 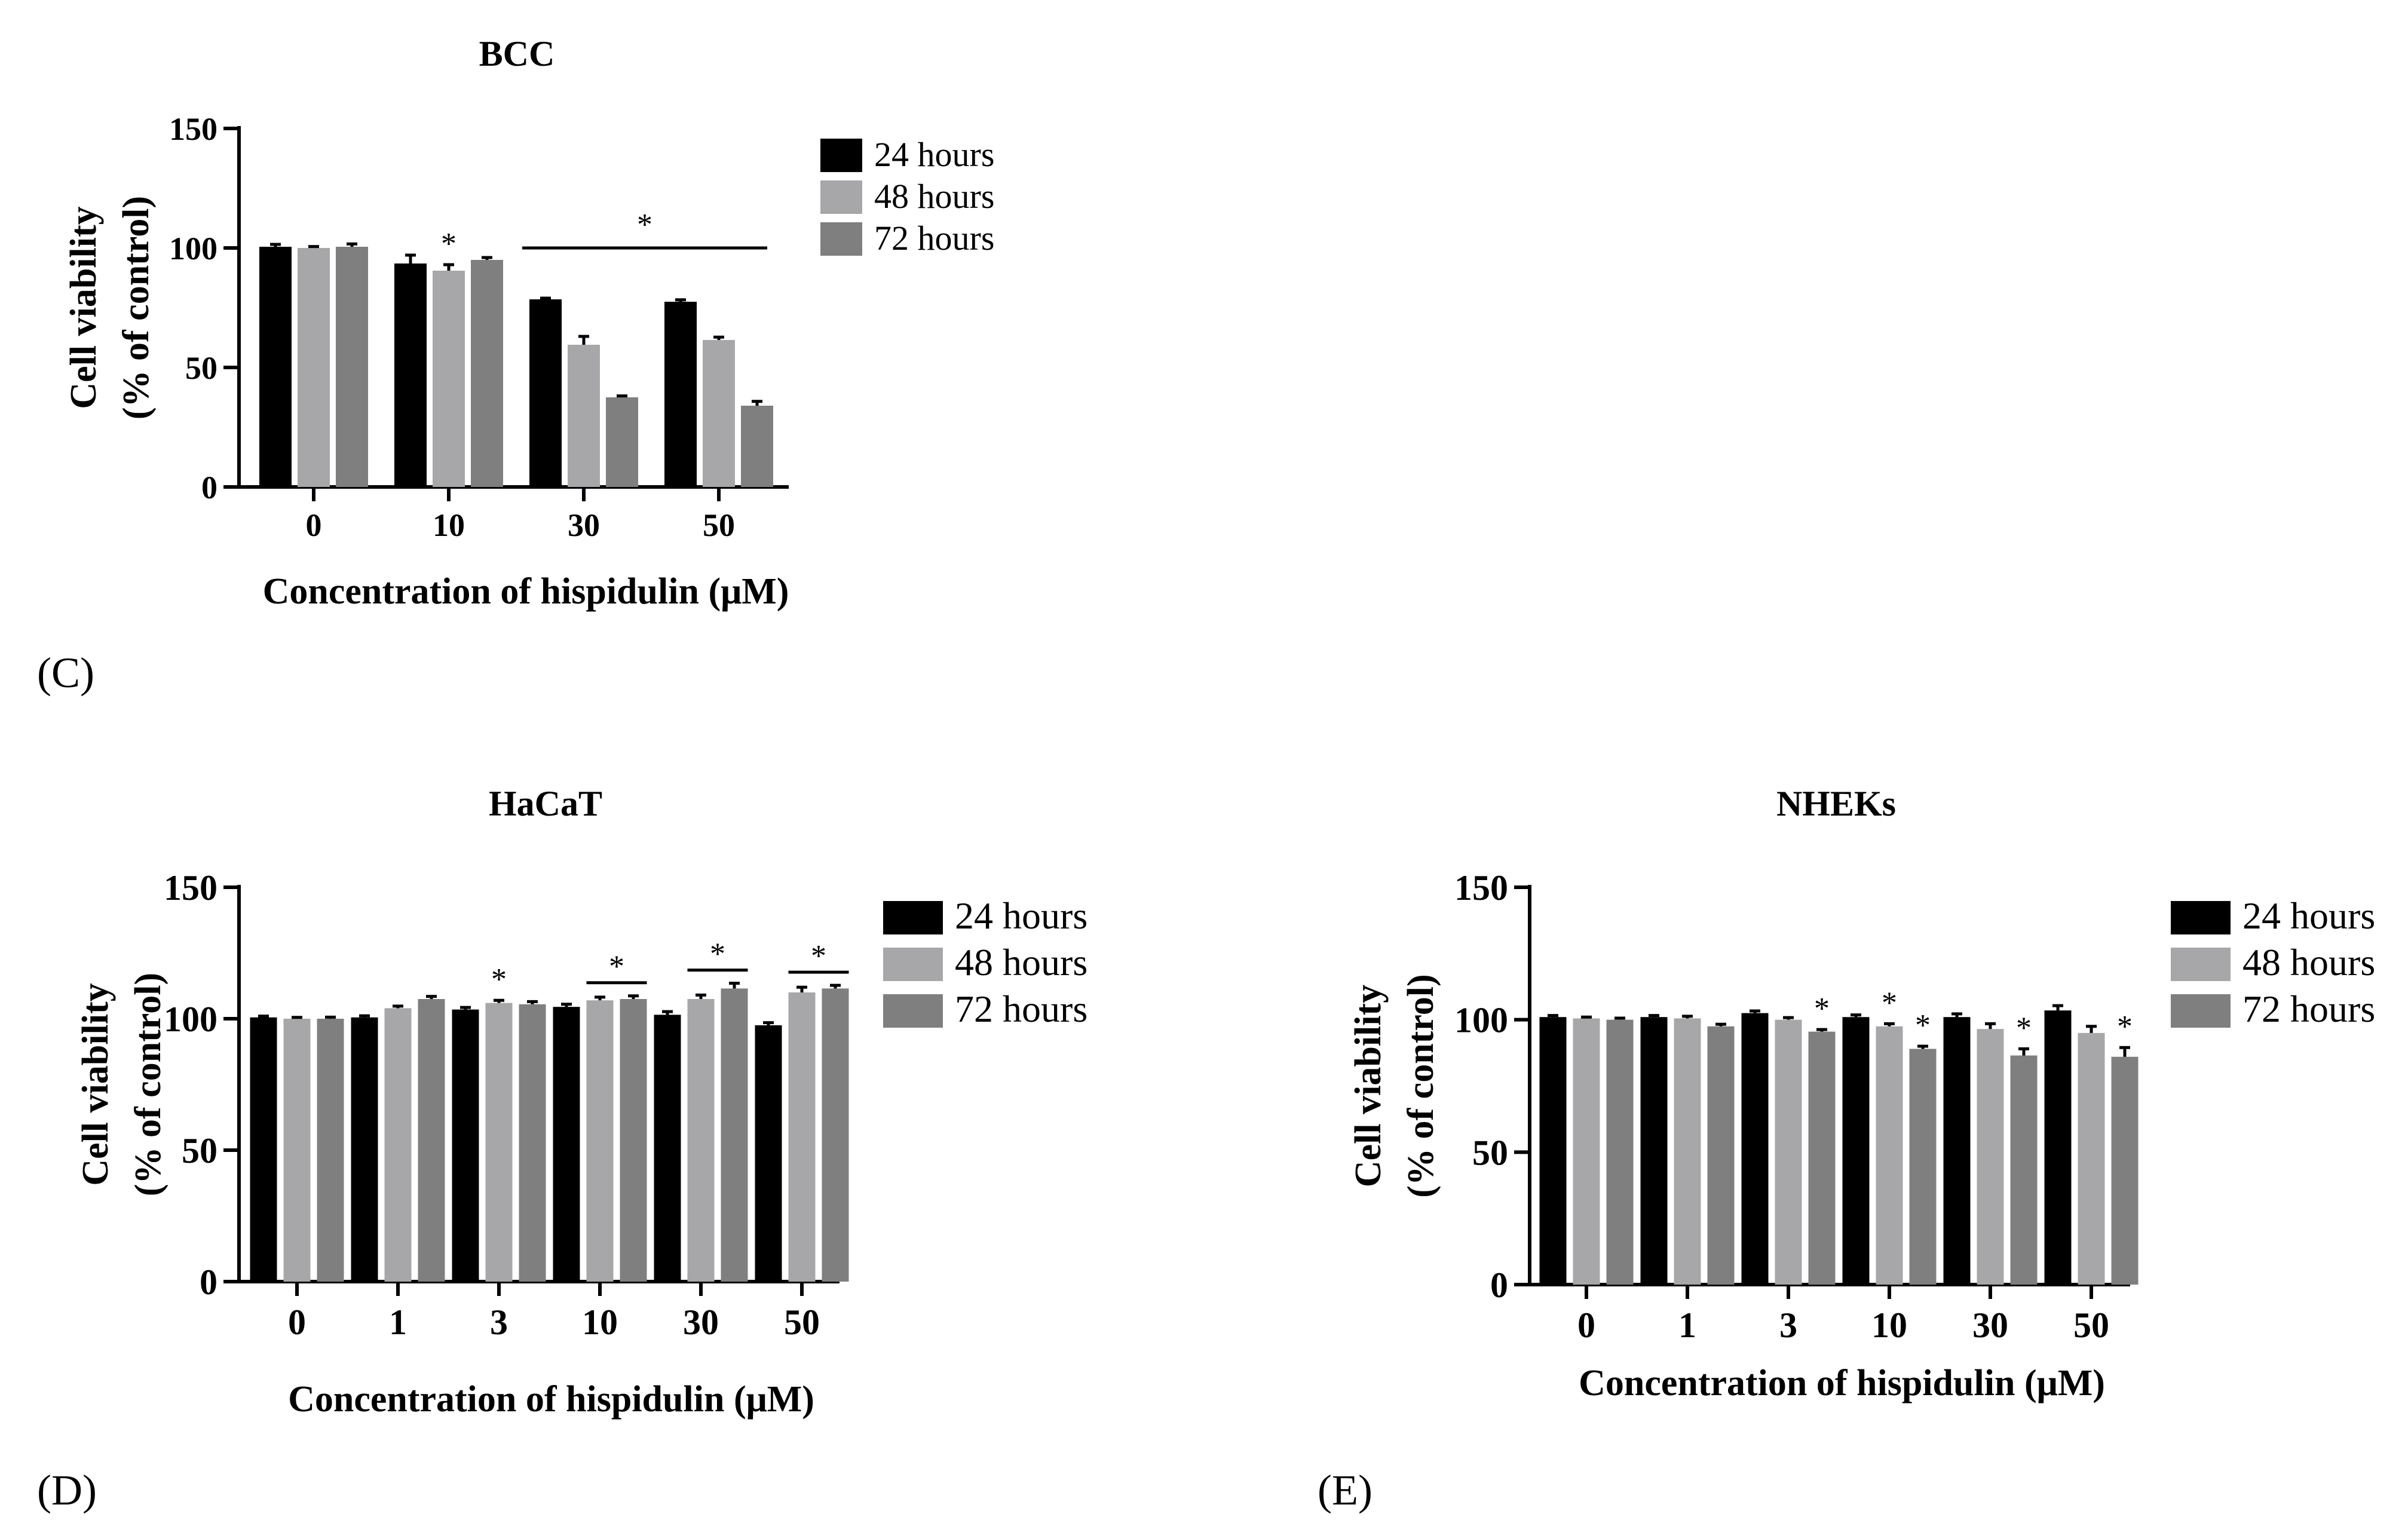 I want to click on chart-title: NHEKs, so click(x=1836, y=803).